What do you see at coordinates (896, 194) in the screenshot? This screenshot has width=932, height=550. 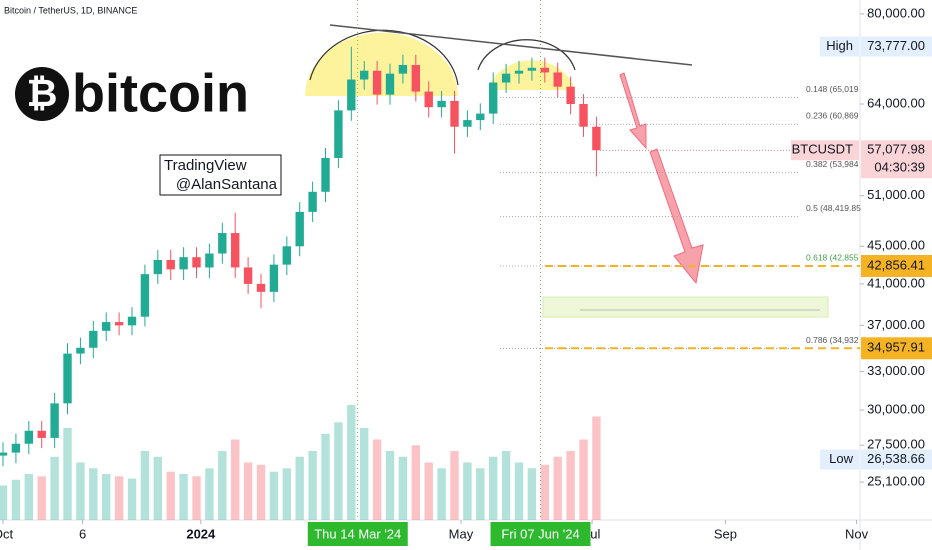 I see `y-tick-label: 51,000.00` at bounding box center [896, 194].